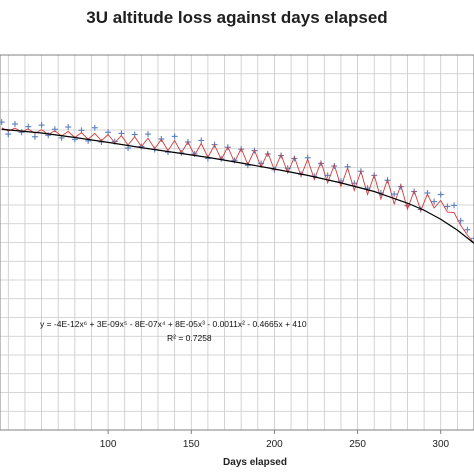 Image resolution: width=474 pixels, height=474 pixels. What do you see at coordinates (237, 17) in the screenshot?
I see `chart-title: 3U altitude loss against days elapsed` at bounding box center [237, 17].